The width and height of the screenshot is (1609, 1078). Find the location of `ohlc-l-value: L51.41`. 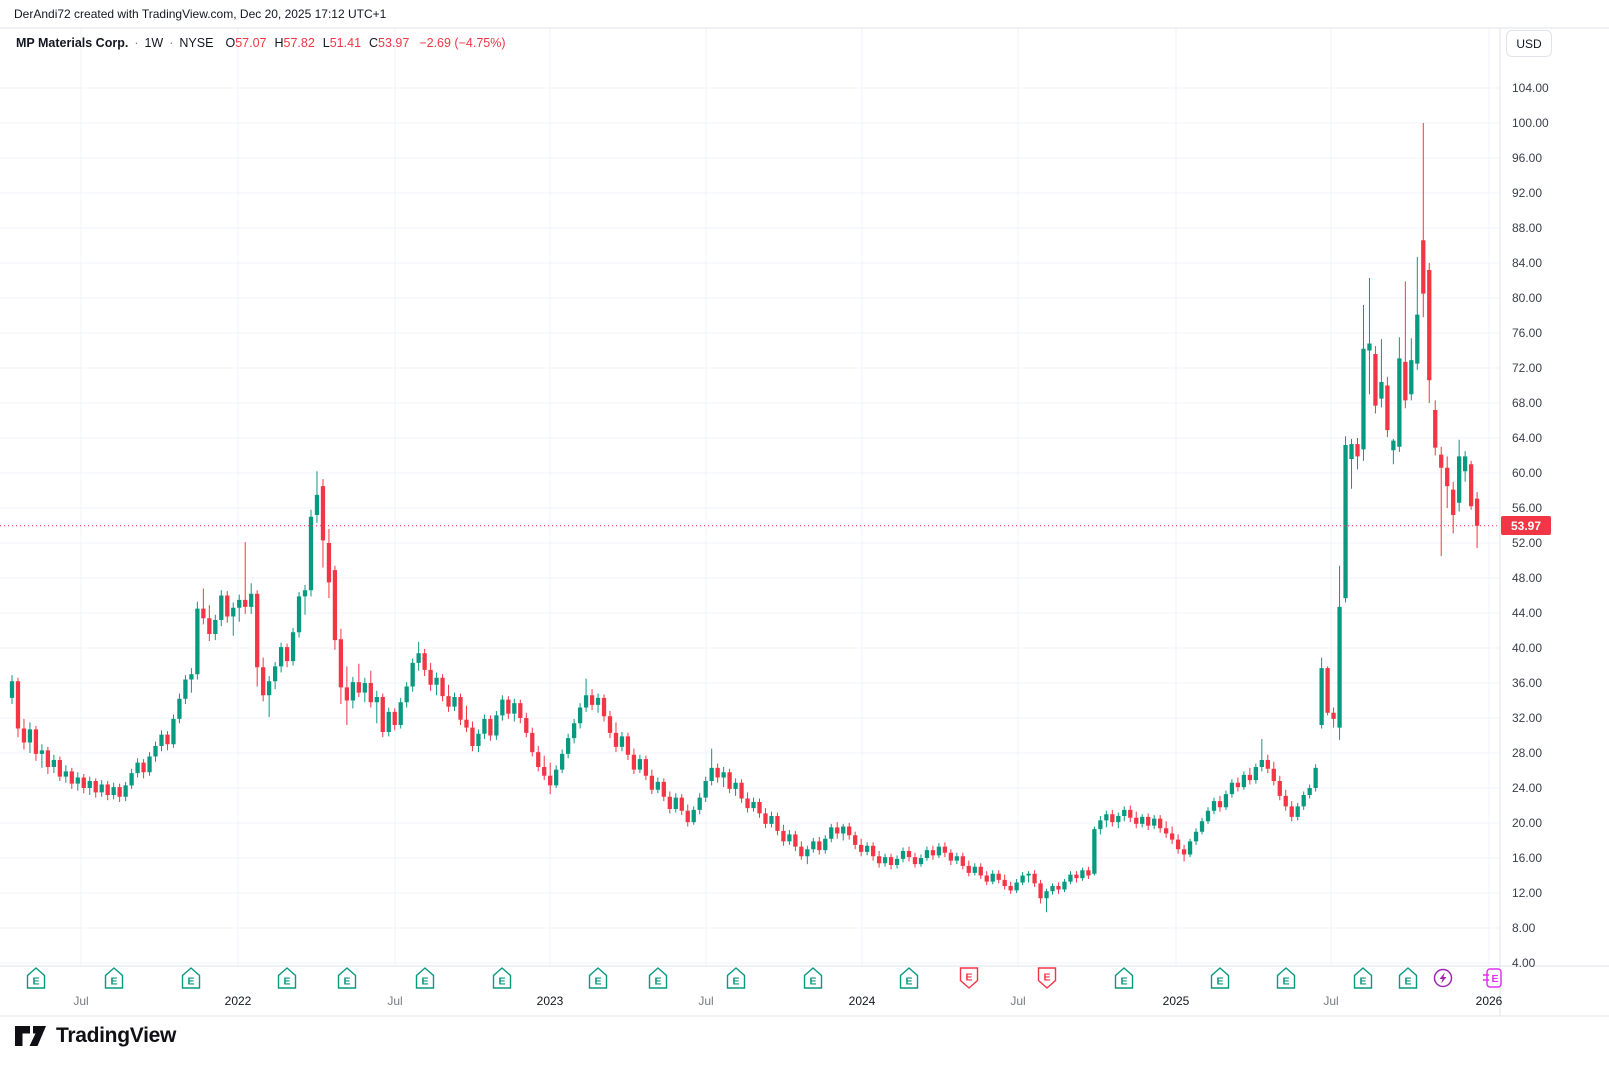

ohlc-l-value: L51.41 is located at coordinates (342, 43).